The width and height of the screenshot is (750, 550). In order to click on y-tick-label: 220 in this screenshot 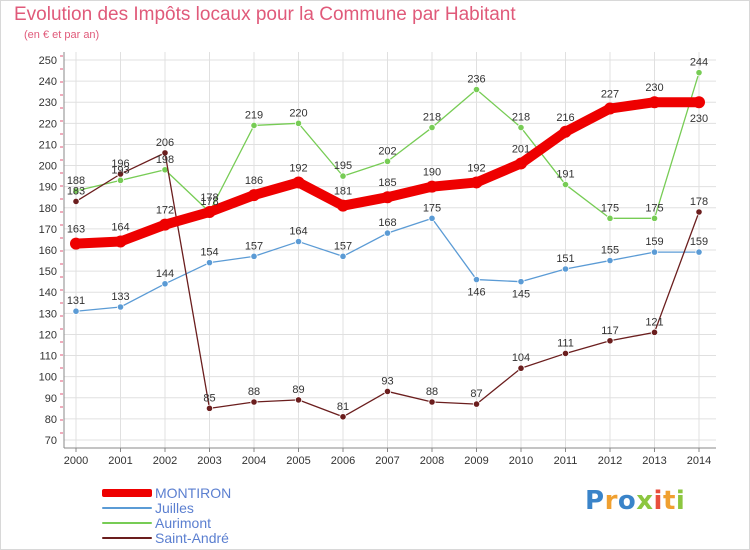, I will do `click(48, 124)`.